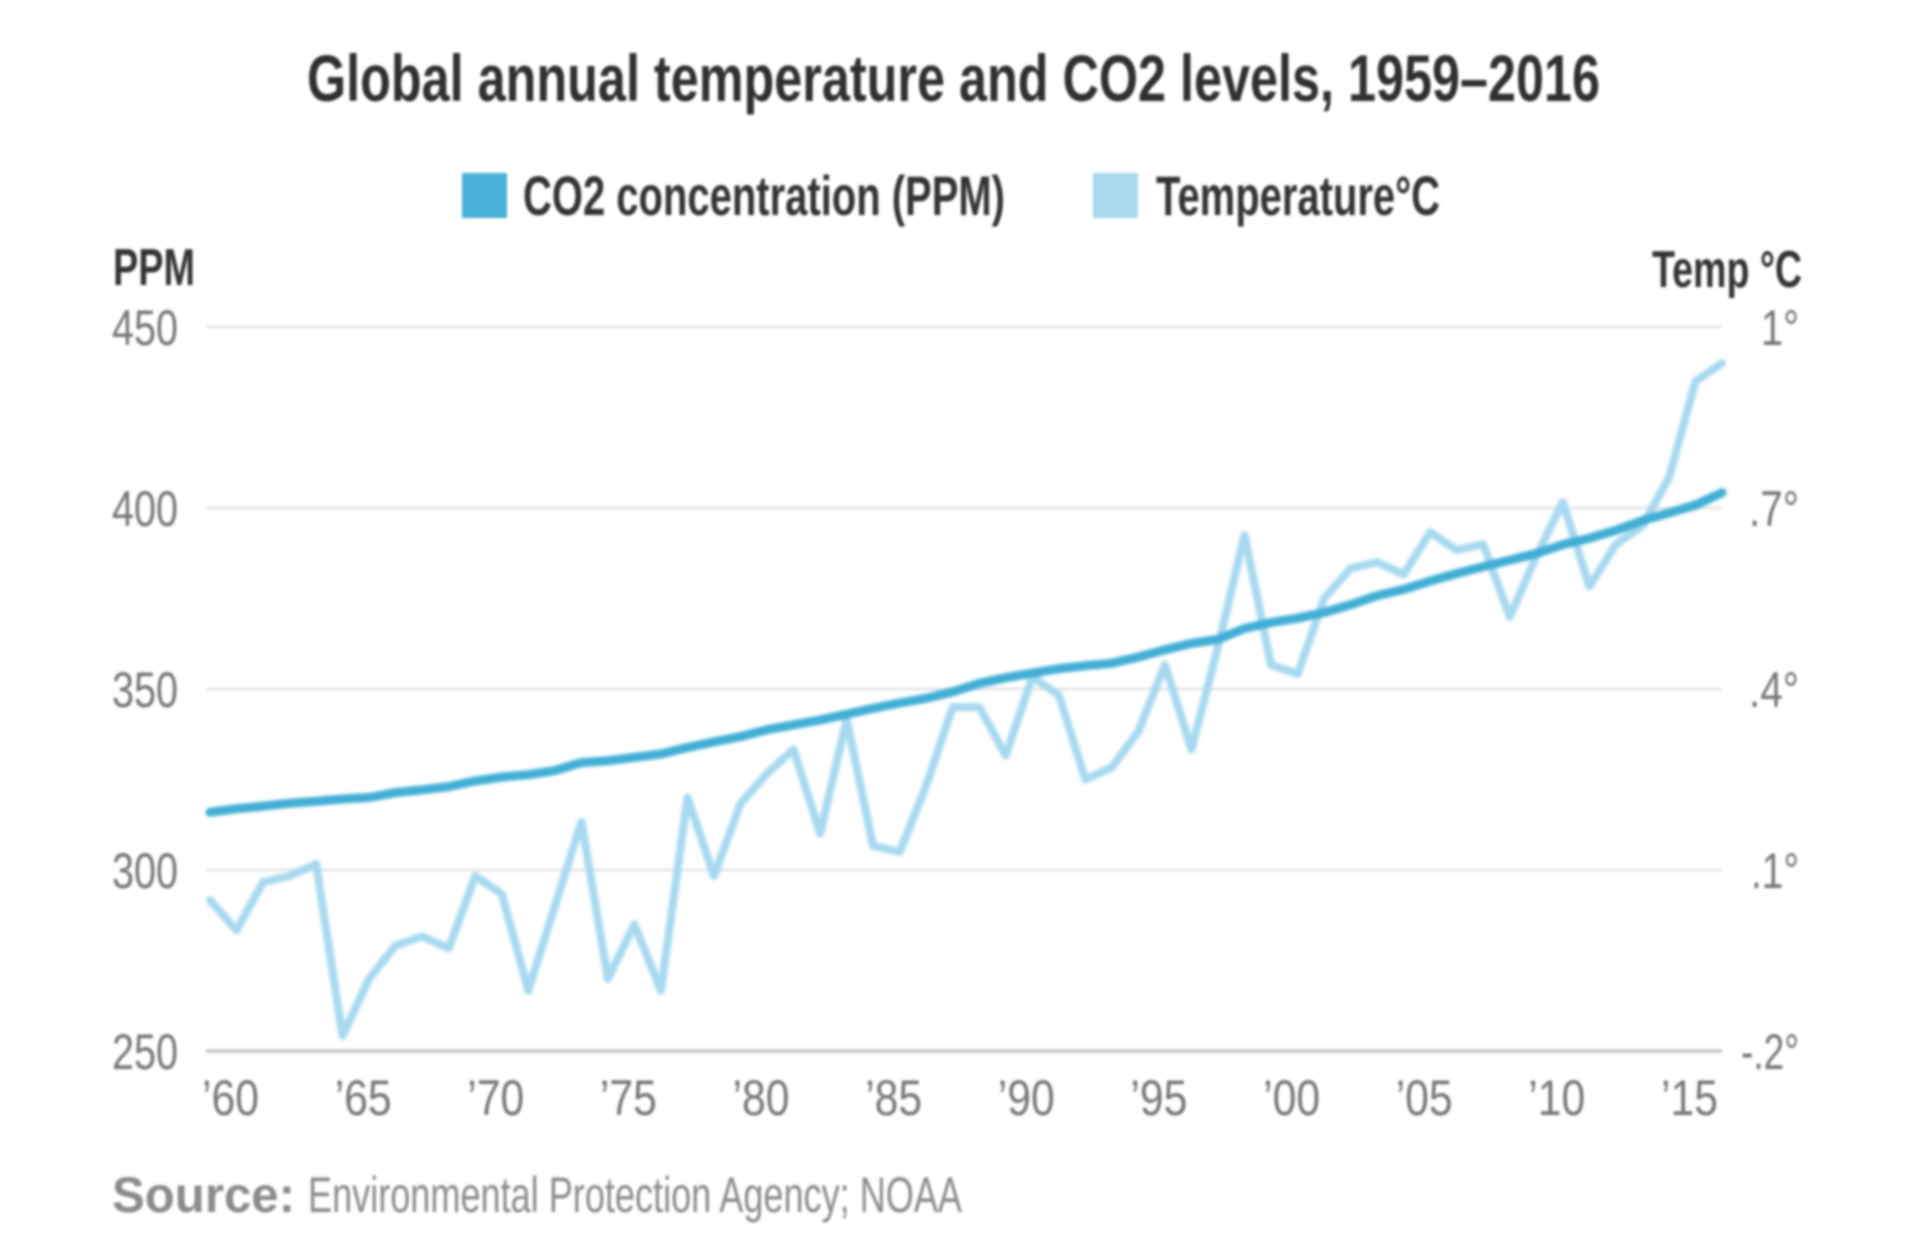 Image resolution: width=1920 pixels, height=1260 pixels. I want to click on svg-text: ’05, so click(1424, 1098).